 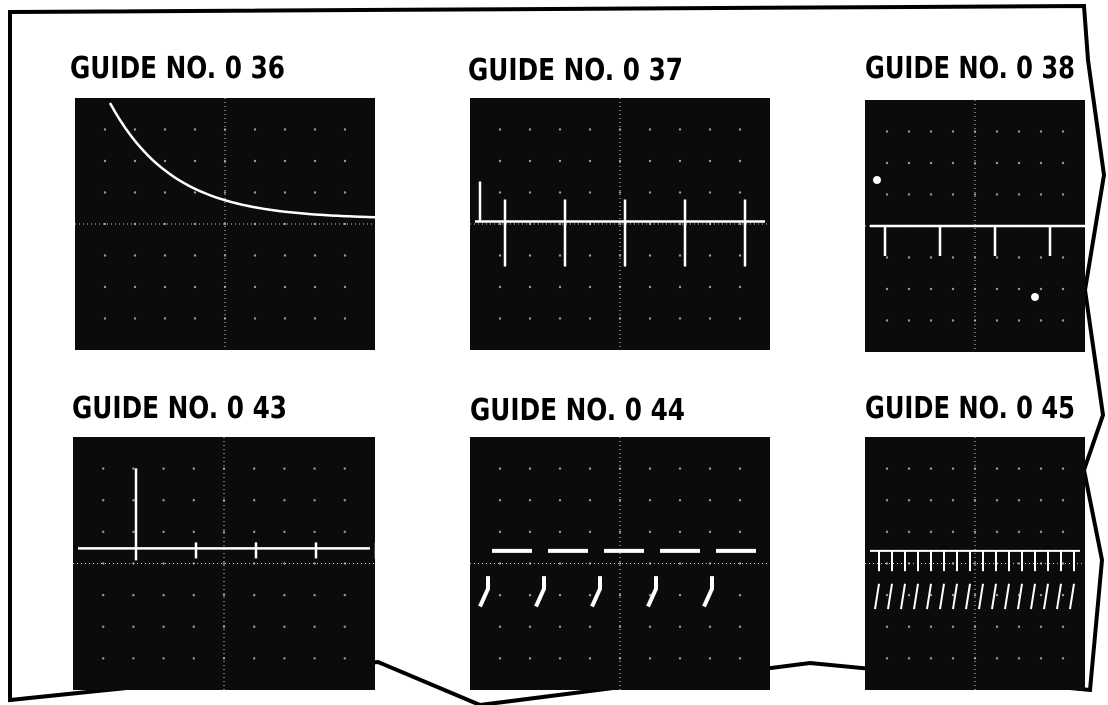 What do you see at coordinates (242, 160) in the screenshot?
I see `trace` at bounding box center [242, 160].